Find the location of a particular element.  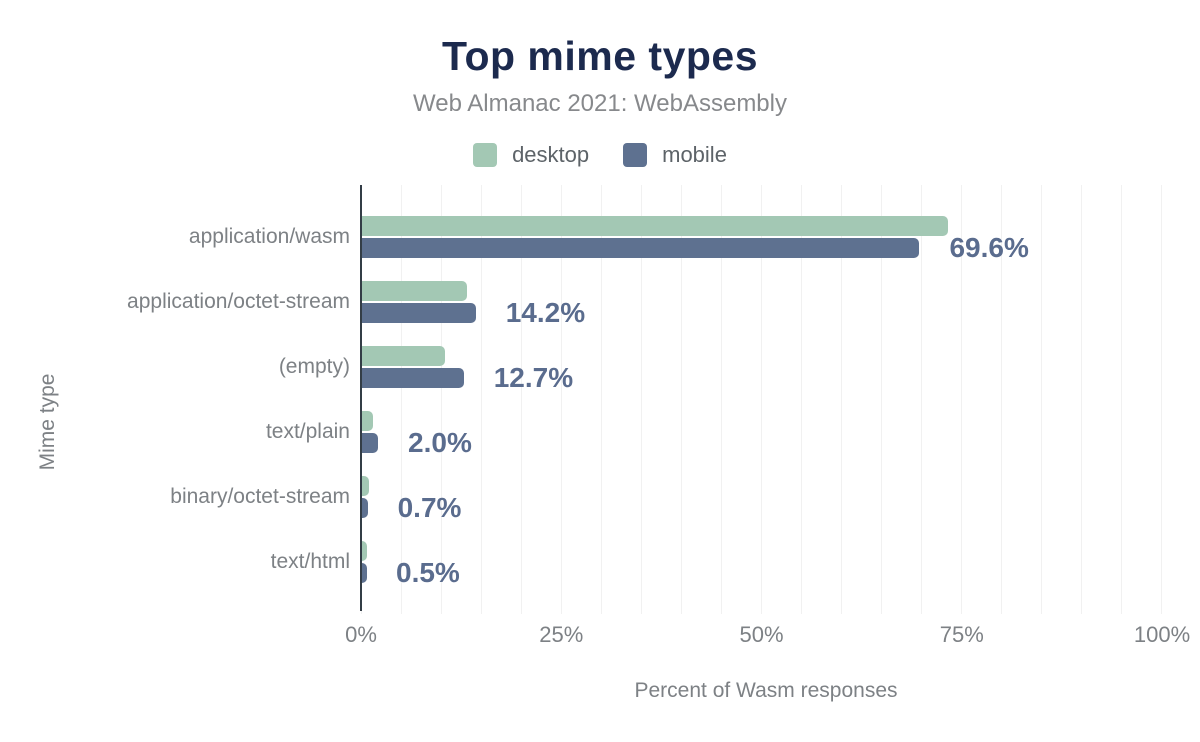

bar-desktop-binary/octet-stream is located at coordinates (366, 485).